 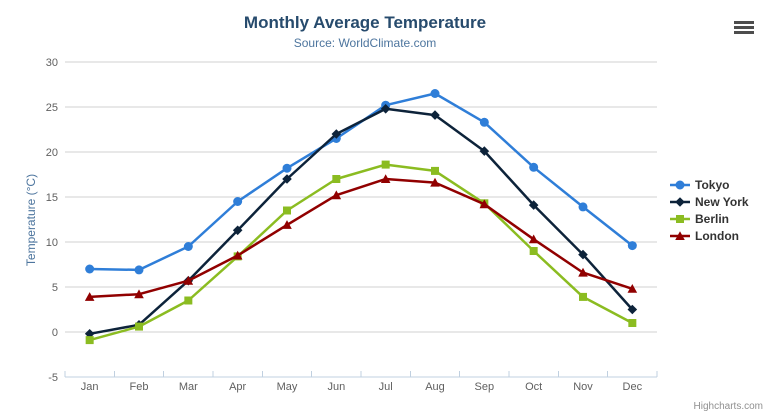 I want to click on y-tick-label: -5, so click(x=53, y=378).